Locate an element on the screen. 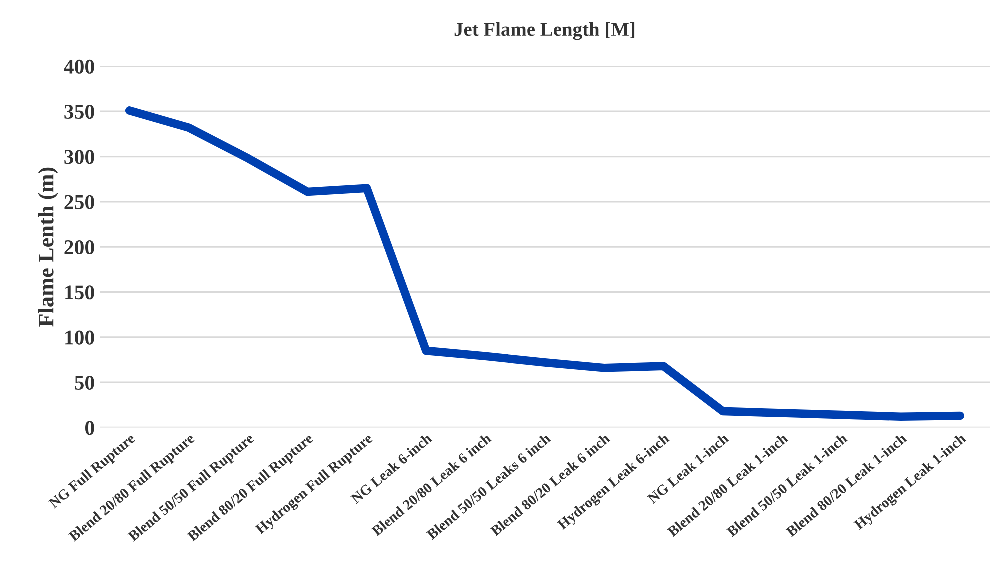 The image size is (990, 578). y-tick-label: 250 is located at coordinates (79, 202).